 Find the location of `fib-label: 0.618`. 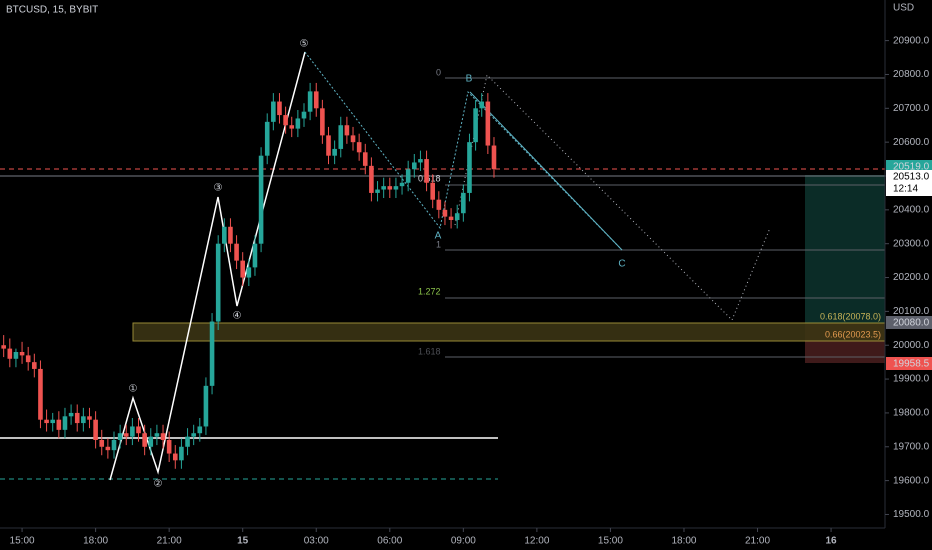

fib-label: 0.618 is located at coordinates (429, 178).